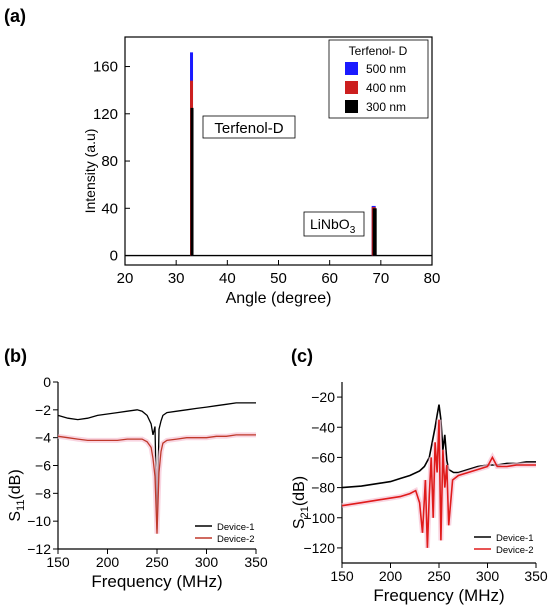 The height and width of the screenshot is (608, 550). Describe the element at coordinates (380, 278) in the screenshot. I see `x-tick-label: 70` at that location.